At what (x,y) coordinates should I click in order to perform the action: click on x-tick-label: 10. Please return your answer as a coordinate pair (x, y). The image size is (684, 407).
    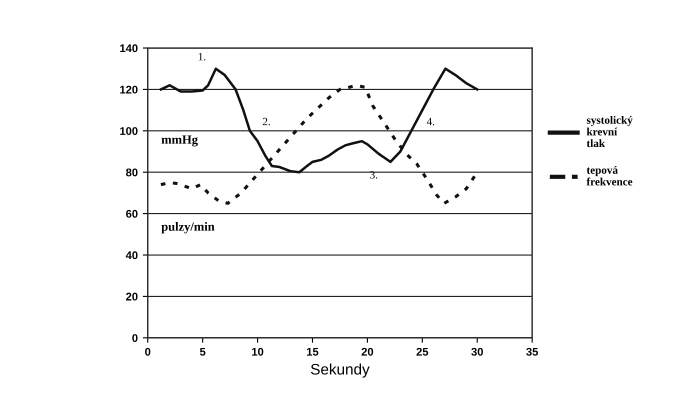
    Looking at the image, I should click on (258, 352).